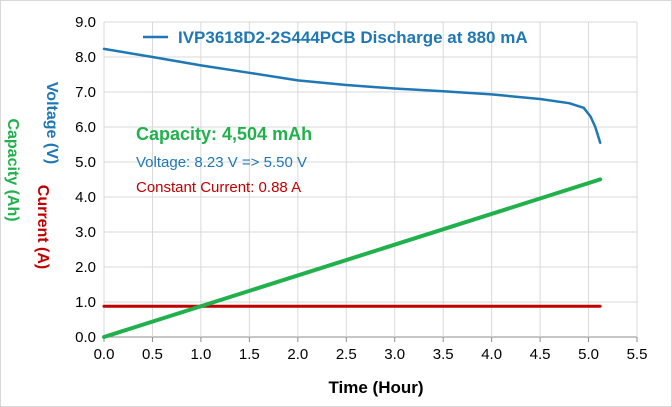 This screenshot has height=407, width=672. Describe the element at coordinates (540, 354) in the screenshot. I see `x-tick-label: 4.5` at that location.